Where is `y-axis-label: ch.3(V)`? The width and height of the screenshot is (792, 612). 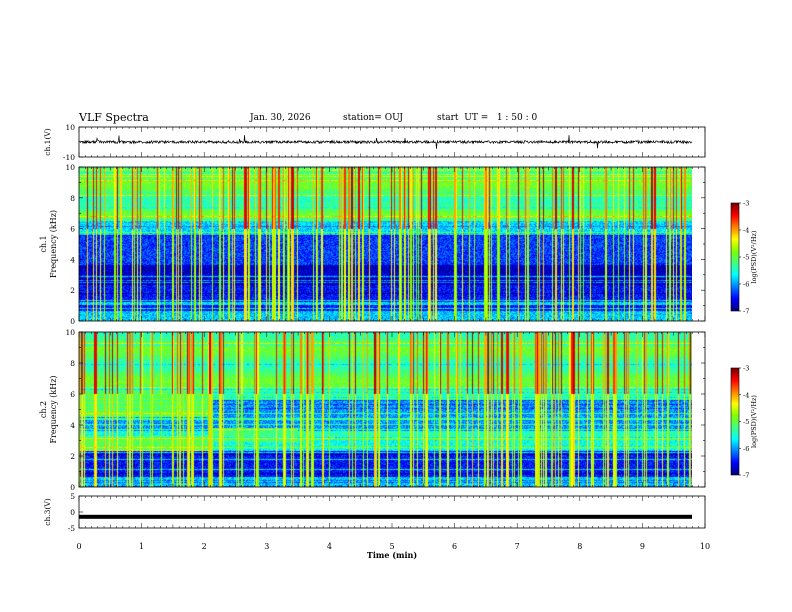
y-axis-label: ch.3(V) is located at coordinates (47, 512).